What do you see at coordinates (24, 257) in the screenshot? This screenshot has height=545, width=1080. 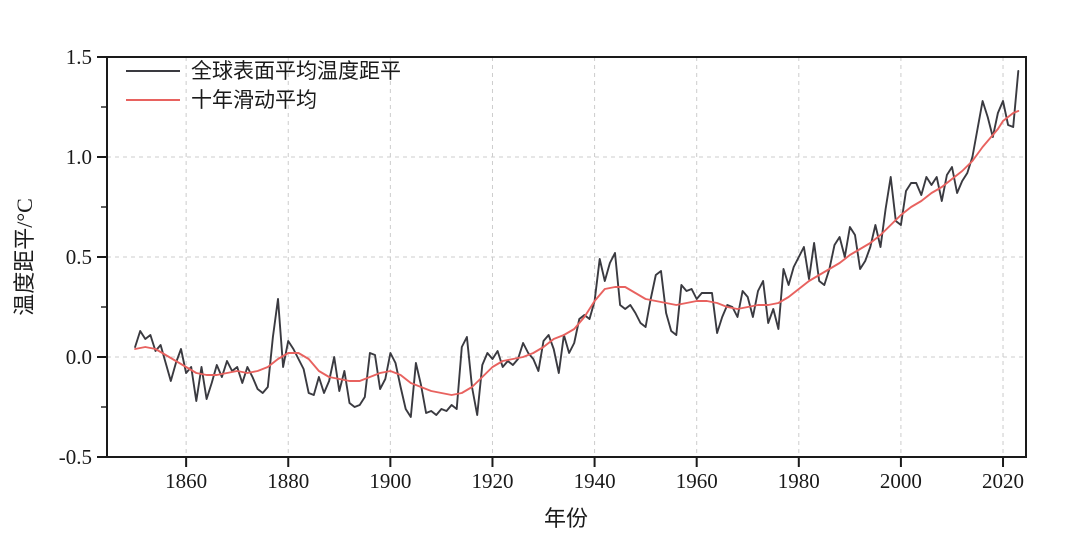 I see `y-axis-title: 温度距平/°C` at bounding box center [24, 257].